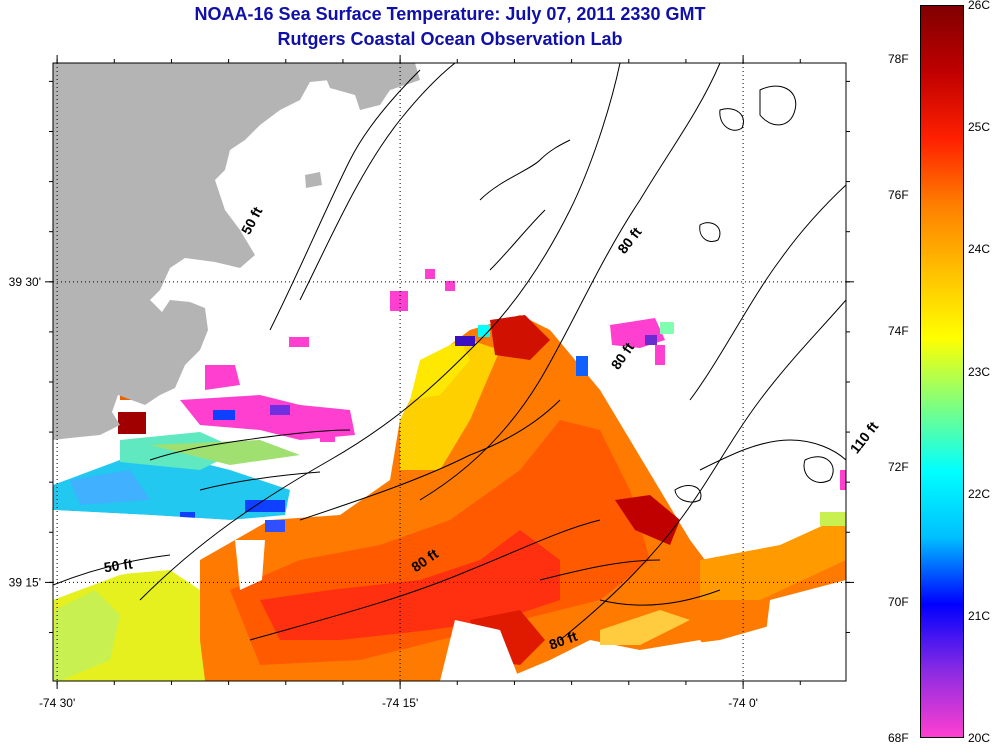  Describe the element at coordinates (901, 467) in the screenshot. I see `colorbar-fahrenheit-label: 72F` at that location.